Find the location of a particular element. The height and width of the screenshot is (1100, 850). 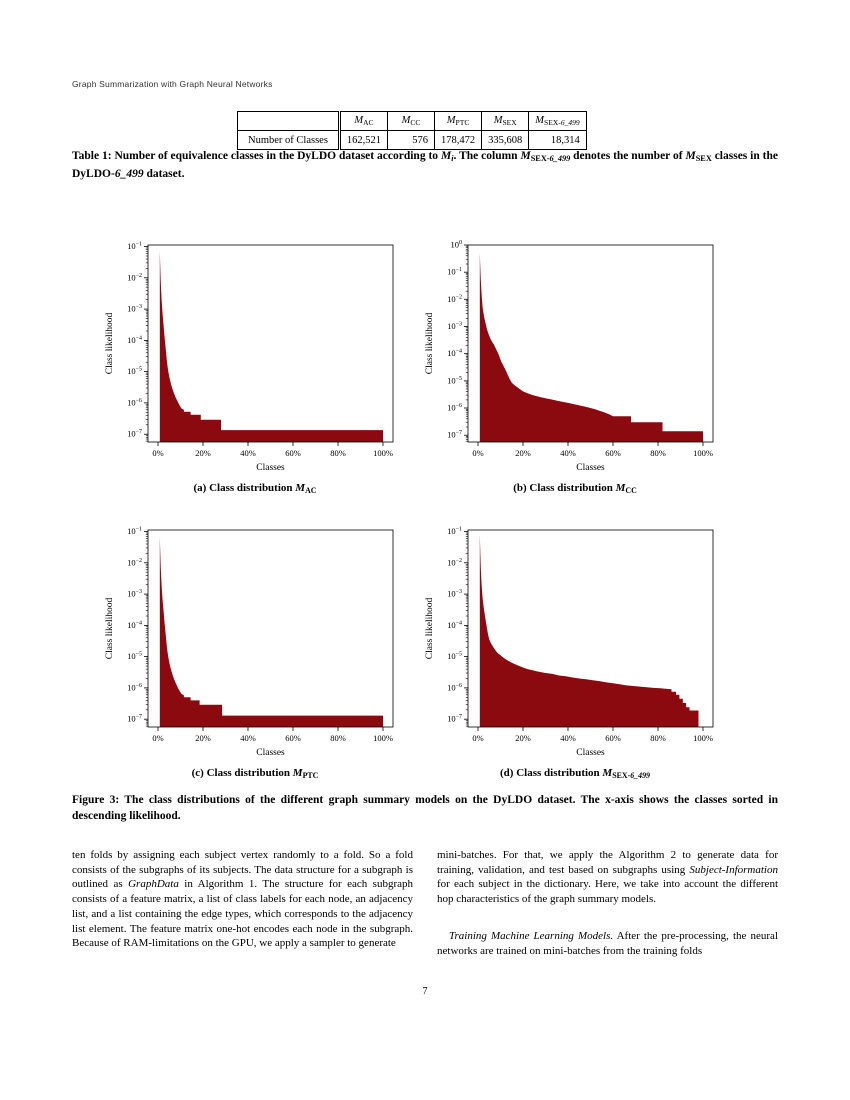

table-value-cell: 178,472 is located at coordinates (458, 140).